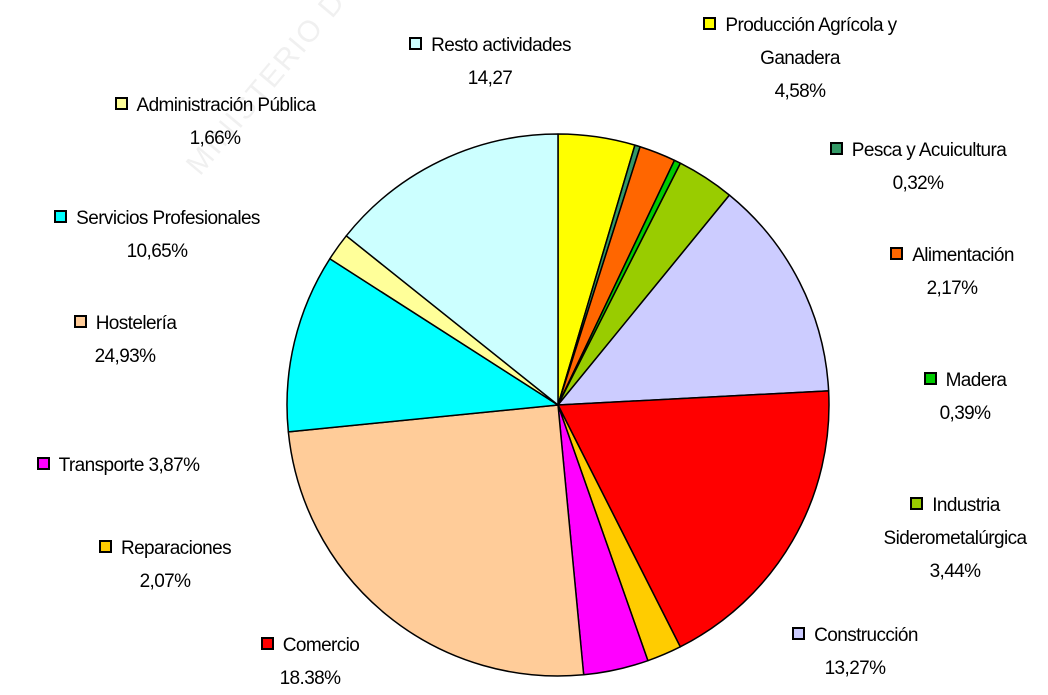 This screenshot has height=695, width=1048. I want to click on category-name: Pesca y Acuicultura, so click(929, 150).